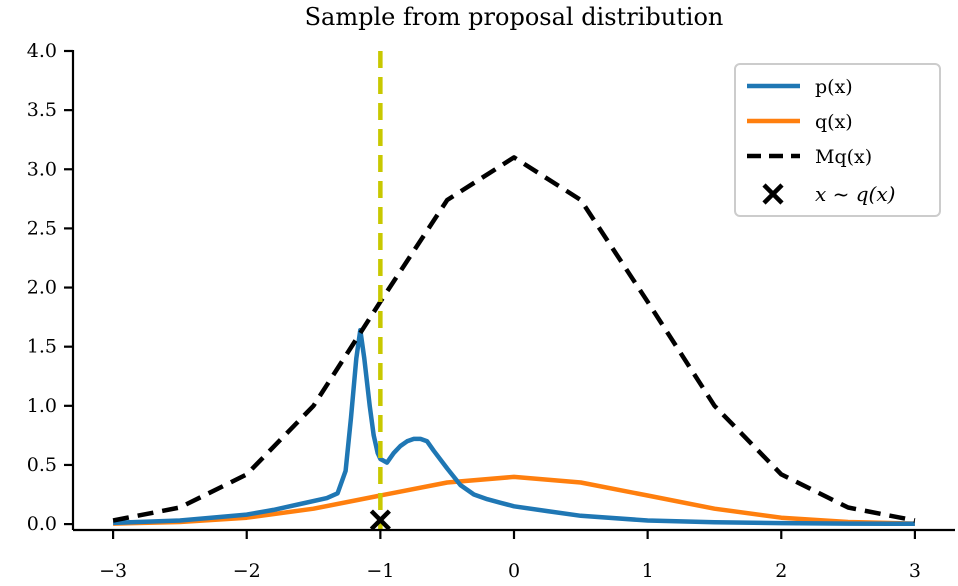  Describe the element at coordinates (915, 571) in the screenshot. I see `x-tick-label: 3` at that location.